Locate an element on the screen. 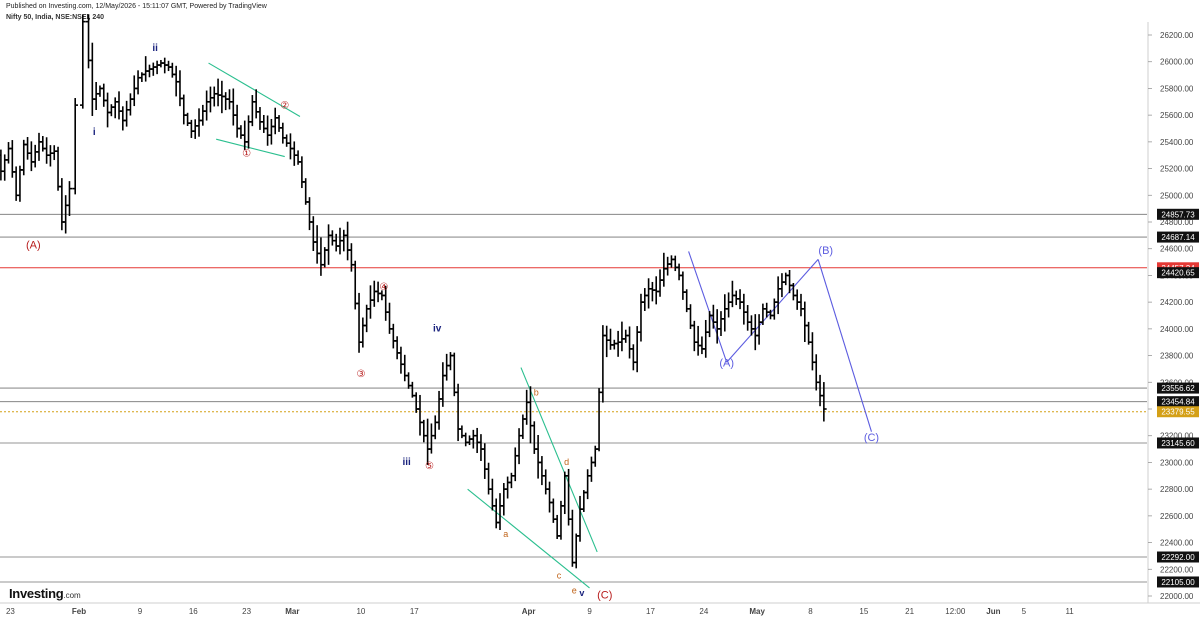 The image size is (1200, 619). svg-text: 24857.73 is located at coordinates (1178, 214).